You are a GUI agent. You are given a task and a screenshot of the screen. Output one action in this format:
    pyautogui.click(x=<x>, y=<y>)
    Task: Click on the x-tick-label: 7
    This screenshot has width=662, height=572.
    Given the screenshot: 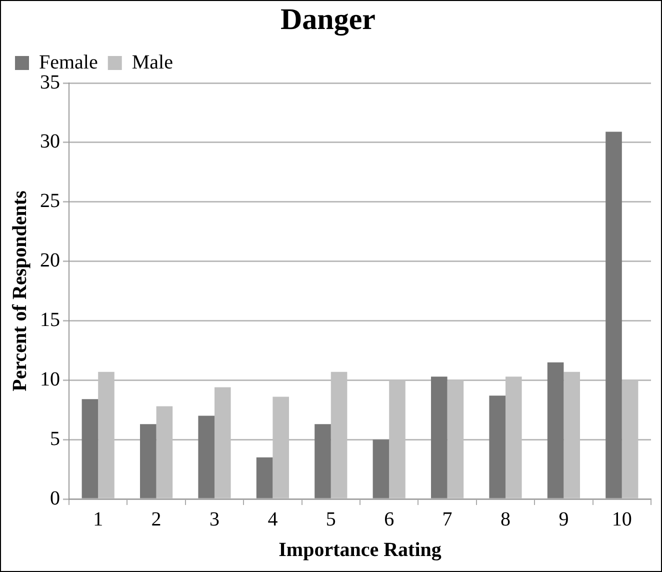 What is the action you would take?
    pyautogui.click(x=447, y=519)
    